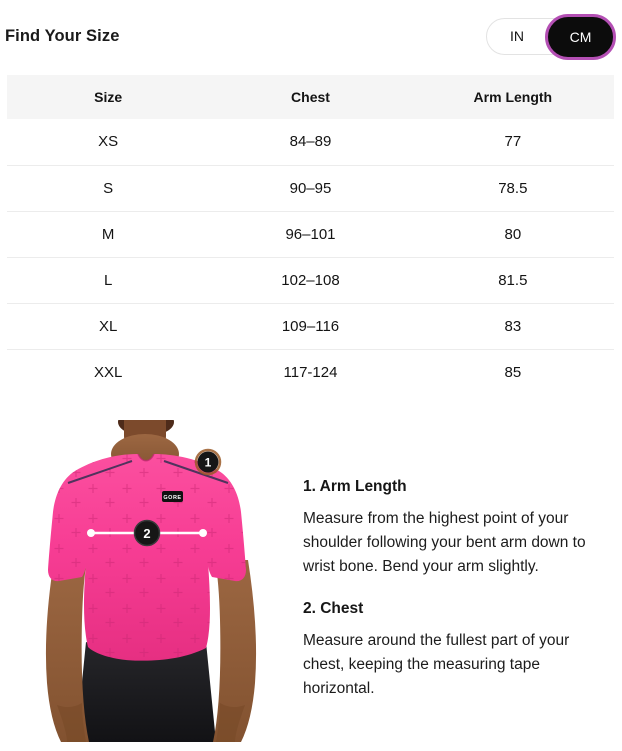  I want to click on table-row: XS 84–89 77, so click(310, 142).